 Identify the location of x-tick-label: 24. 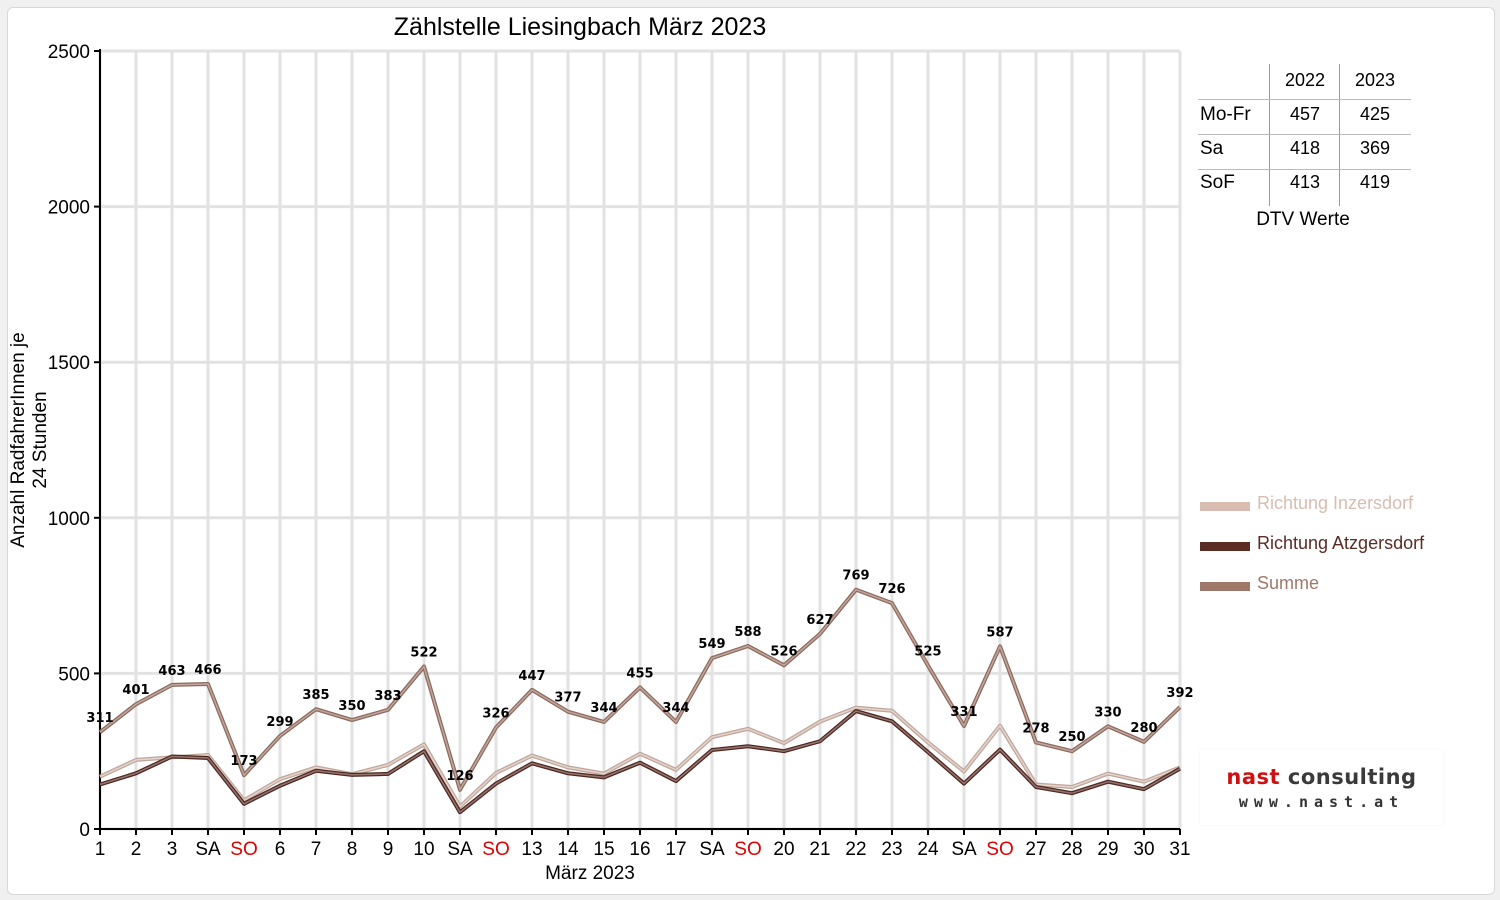
(928, 849).